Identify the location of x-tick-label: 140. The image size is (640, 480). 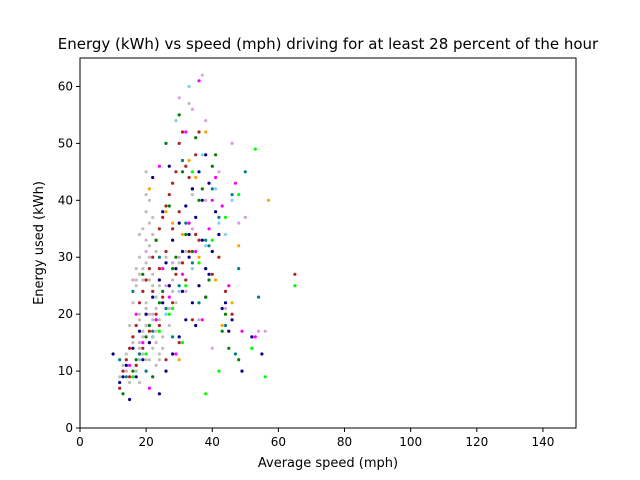
(542, 442).